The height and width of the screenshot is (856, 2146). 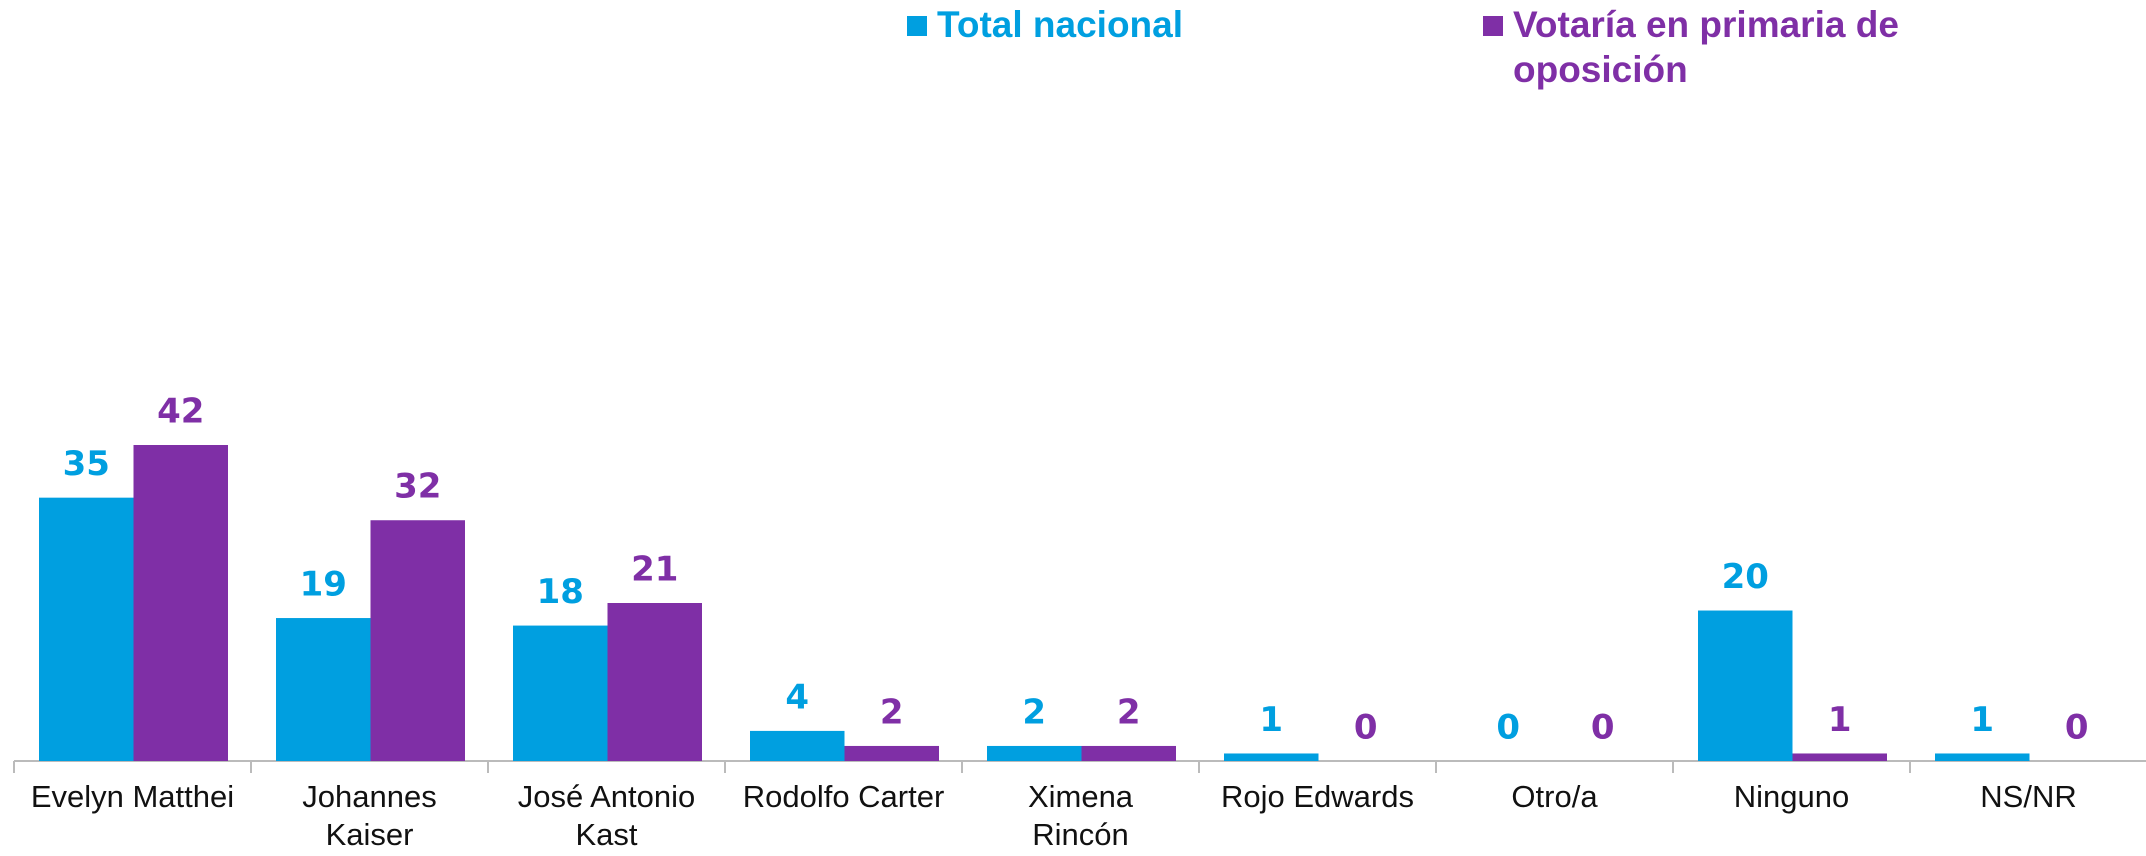 I want to click on x-tick-label: Ximena Rincón, so click(x=1080, y=815).